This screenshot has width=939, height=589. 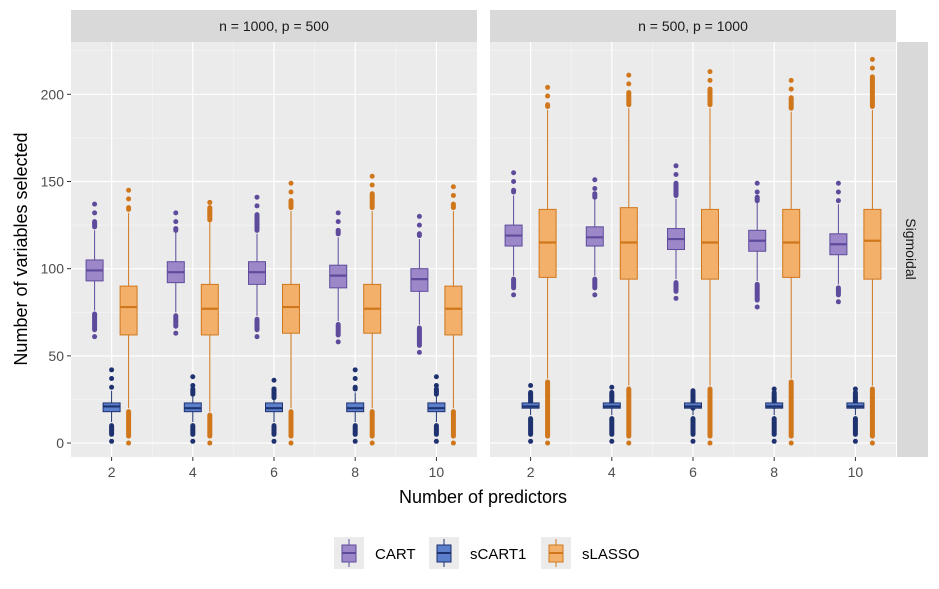 I want to click on x-tick-label: 4, so click(x=612, y=472).